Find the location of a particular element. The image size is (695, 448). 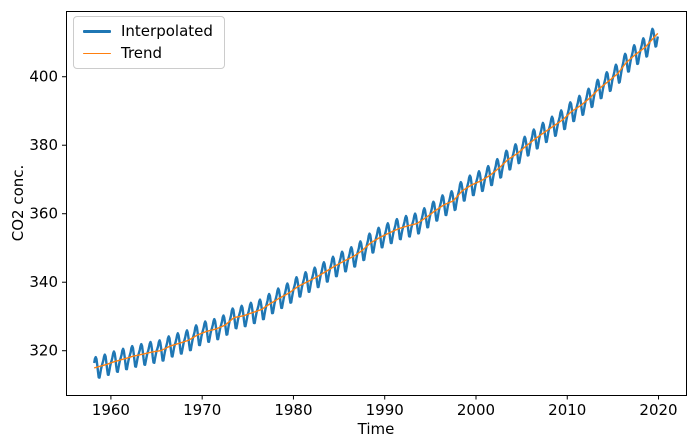

legend: Interpolated Trend is located at coordinates (149, 42).